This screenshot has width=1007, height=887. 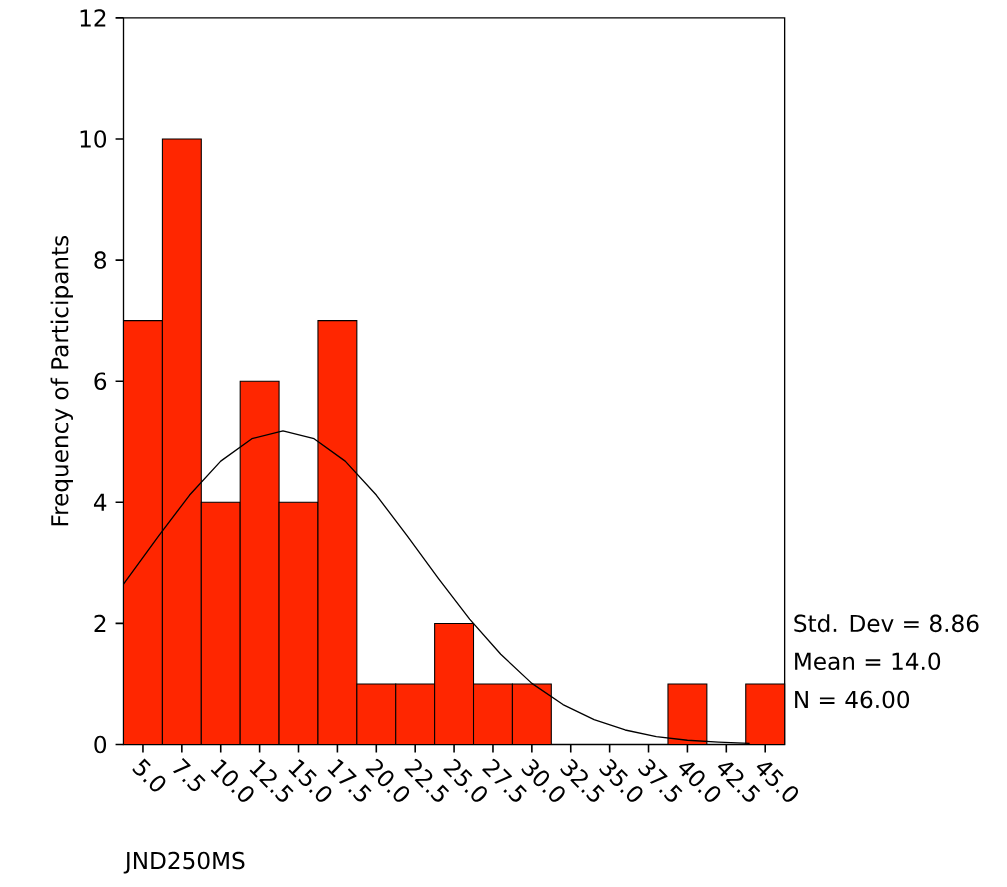 I want to click on x-tick-label: 5.0, so click(x=149, y=775).